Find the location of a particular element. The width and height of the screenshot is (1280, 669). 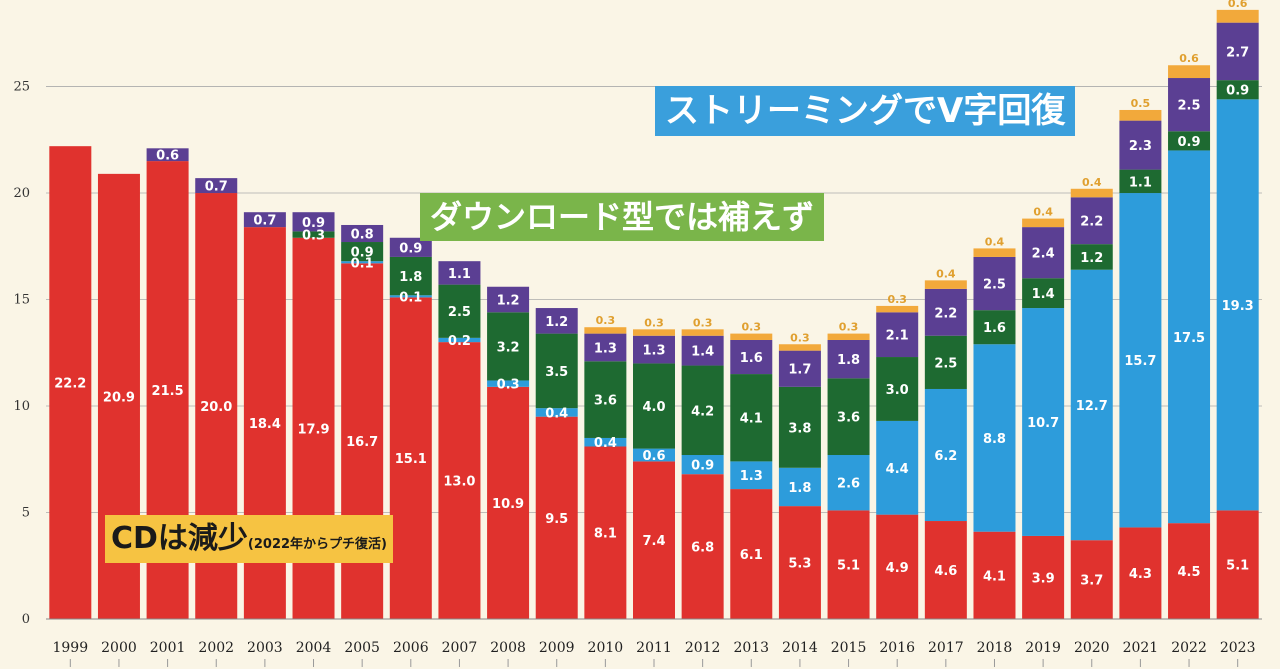

x-tick-label: 2023 is located at coordinates (1238, 648).